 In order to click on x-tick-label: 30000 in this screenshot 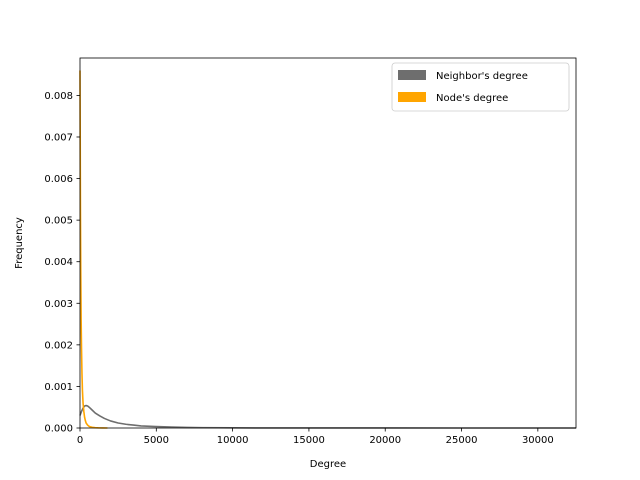, I will do `click(538, 440)`.